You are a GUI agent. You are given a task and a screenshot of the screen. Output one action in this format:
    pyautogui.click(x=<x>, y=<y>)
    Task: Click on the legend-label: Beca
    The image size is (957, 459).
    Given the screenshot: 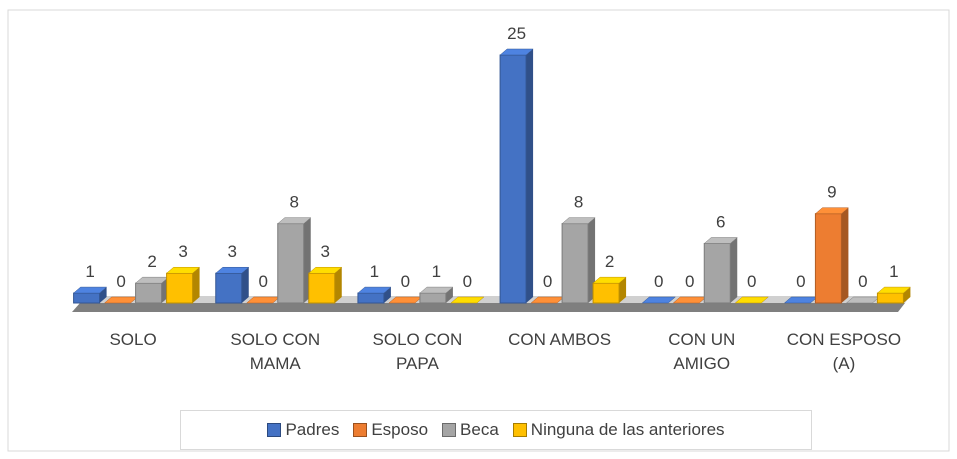 What is the action you would take?
    pyautogui.click(x=479, y=429)
    